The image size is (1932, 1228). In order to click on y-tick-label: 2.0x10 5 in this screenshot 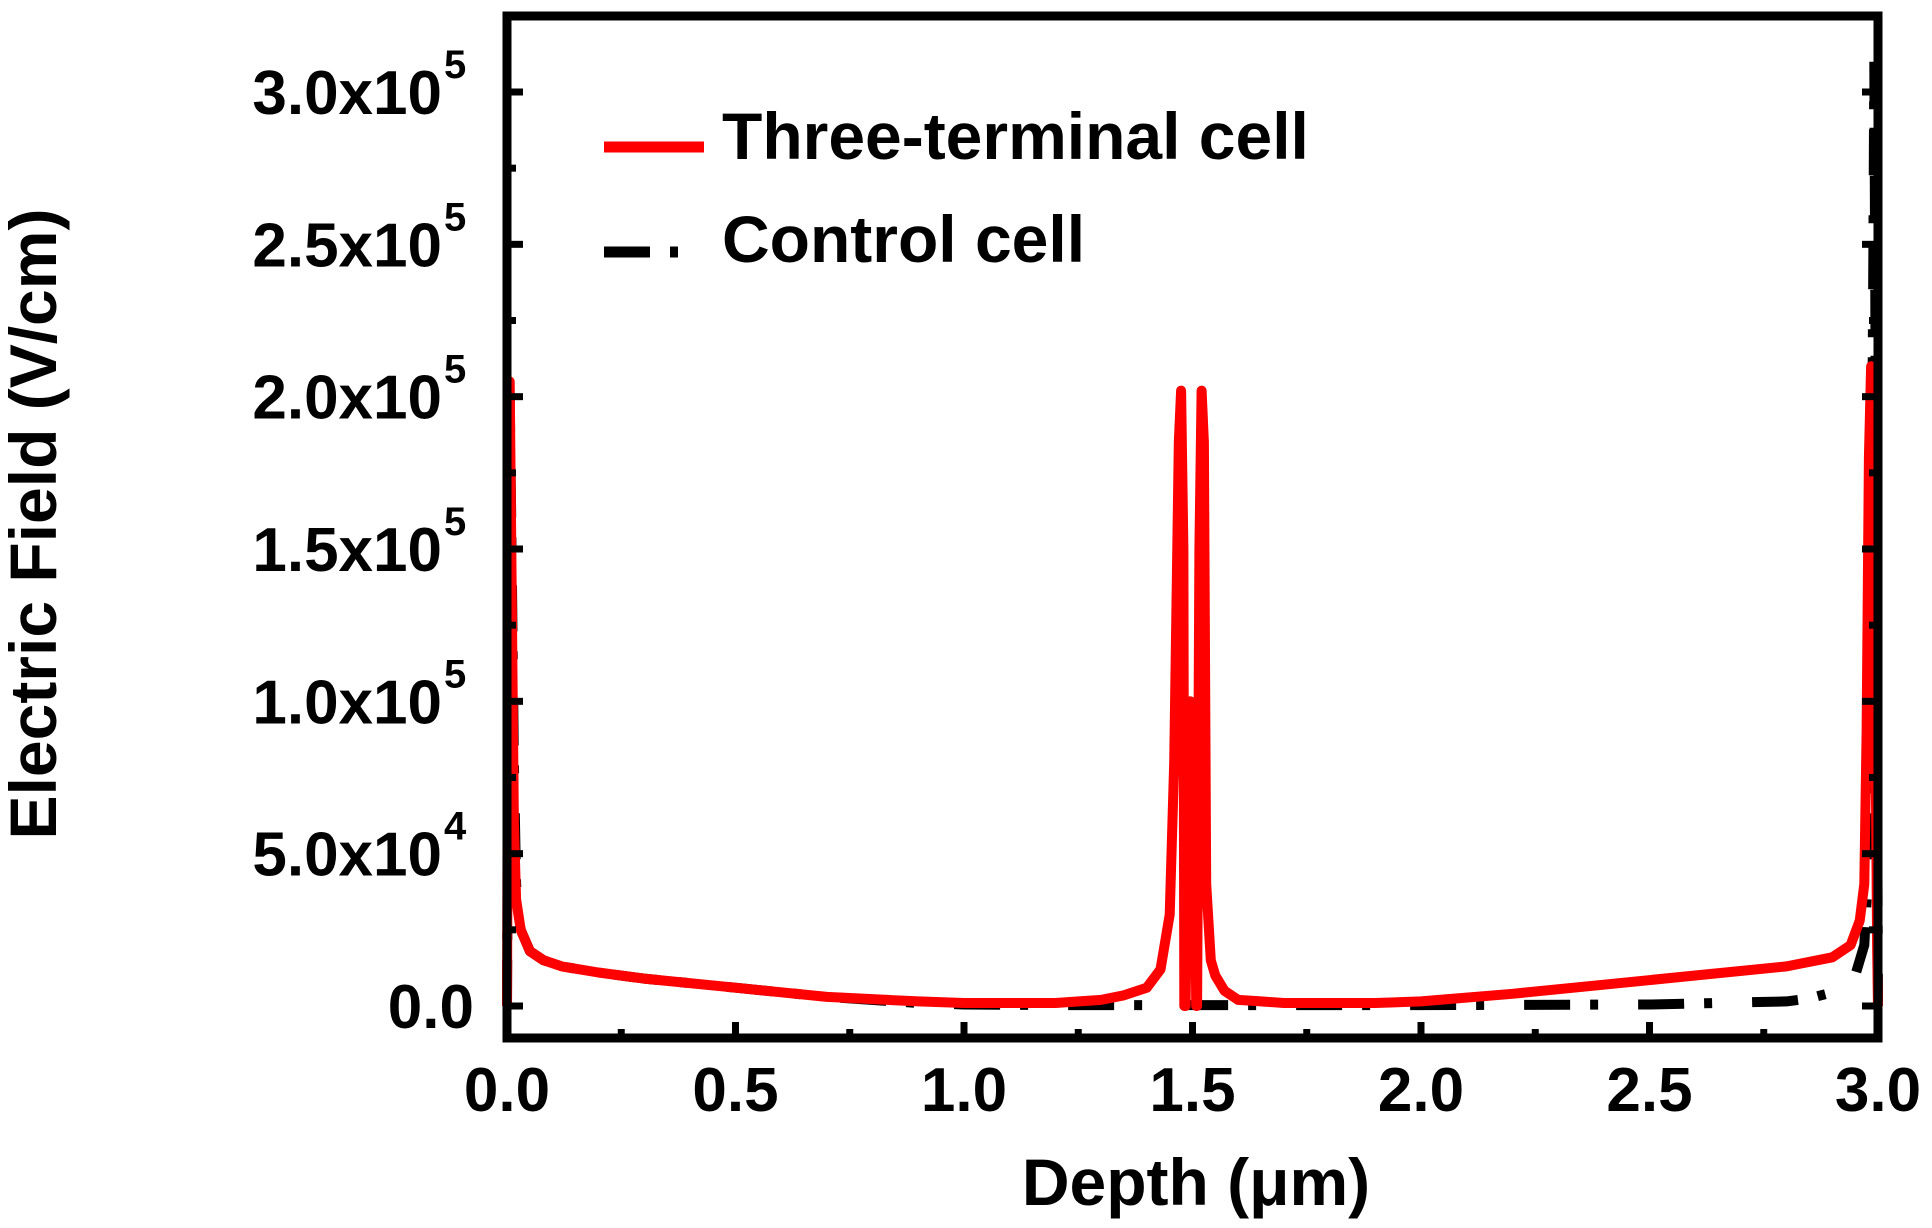, I will do `click(359, 390)`.